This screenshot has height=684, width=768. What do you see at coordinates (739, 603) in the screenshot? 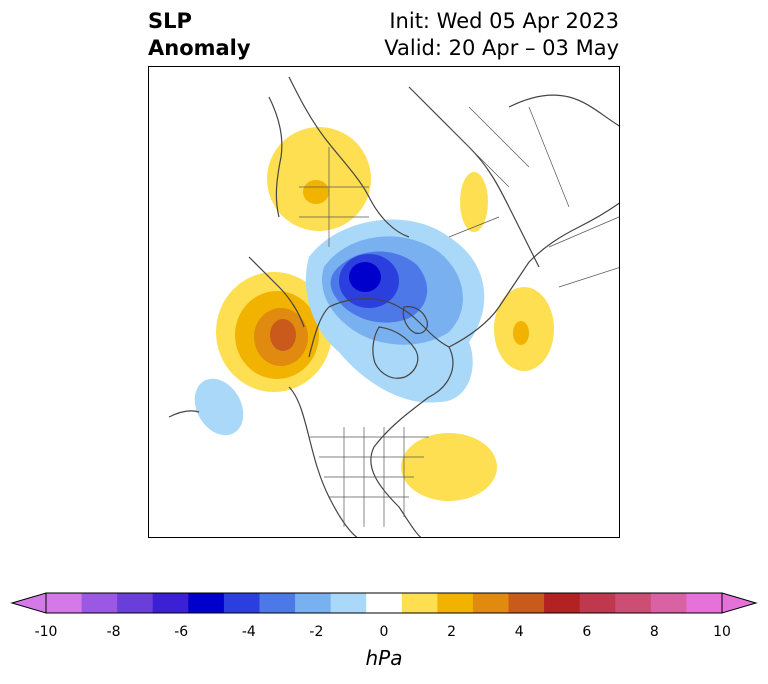
I see `colorbar-extend-max` at bounding box center [739, 603].